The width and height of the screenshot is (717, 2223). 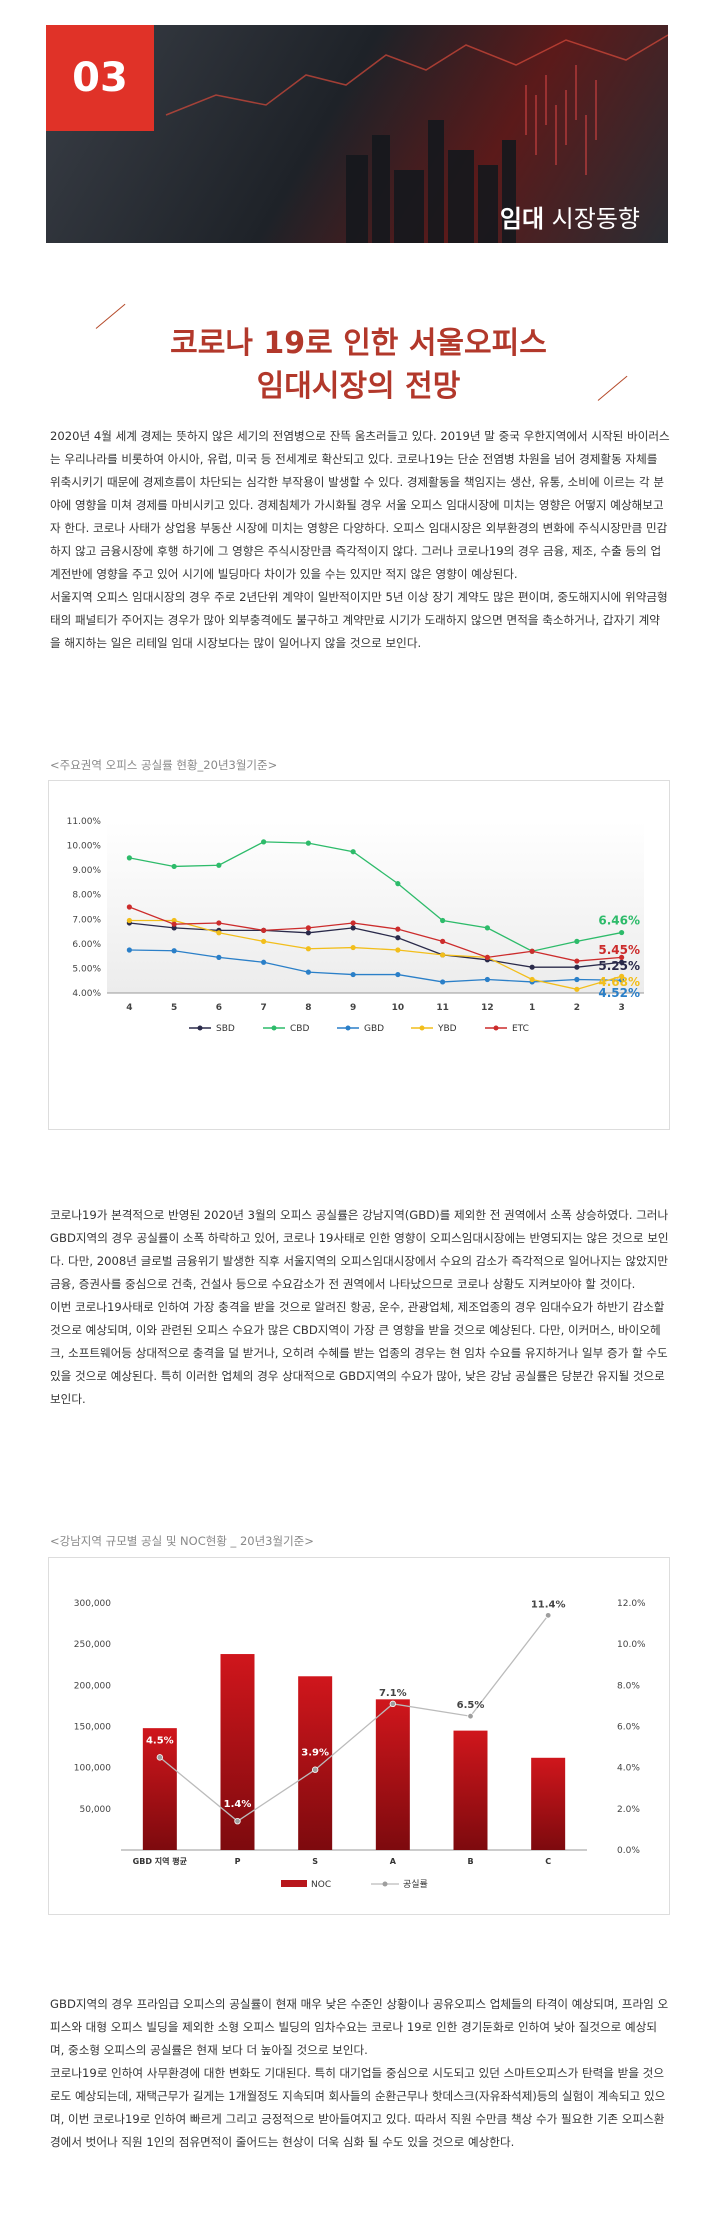 I want to click on right-y-tick-label: 12.0%, so click(x=631, y=1604).